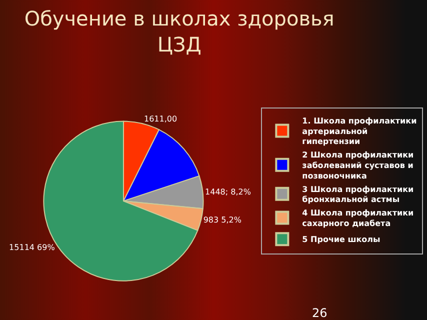 The image size is (427, 320). What do you see at coordinates (320, 313) in the screenshot?
I see `text: 26` at bounding box center [320, 313].